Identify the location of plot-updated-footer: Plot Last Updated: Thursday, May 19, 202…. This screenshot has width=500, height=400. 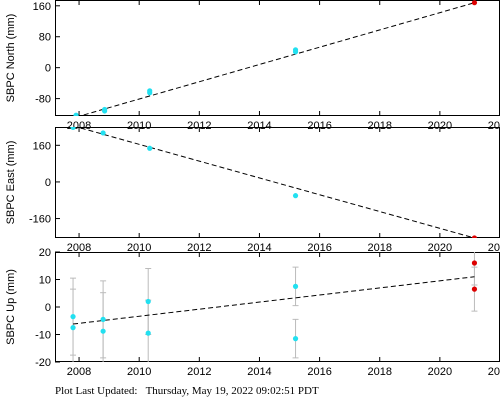
(187, 391).